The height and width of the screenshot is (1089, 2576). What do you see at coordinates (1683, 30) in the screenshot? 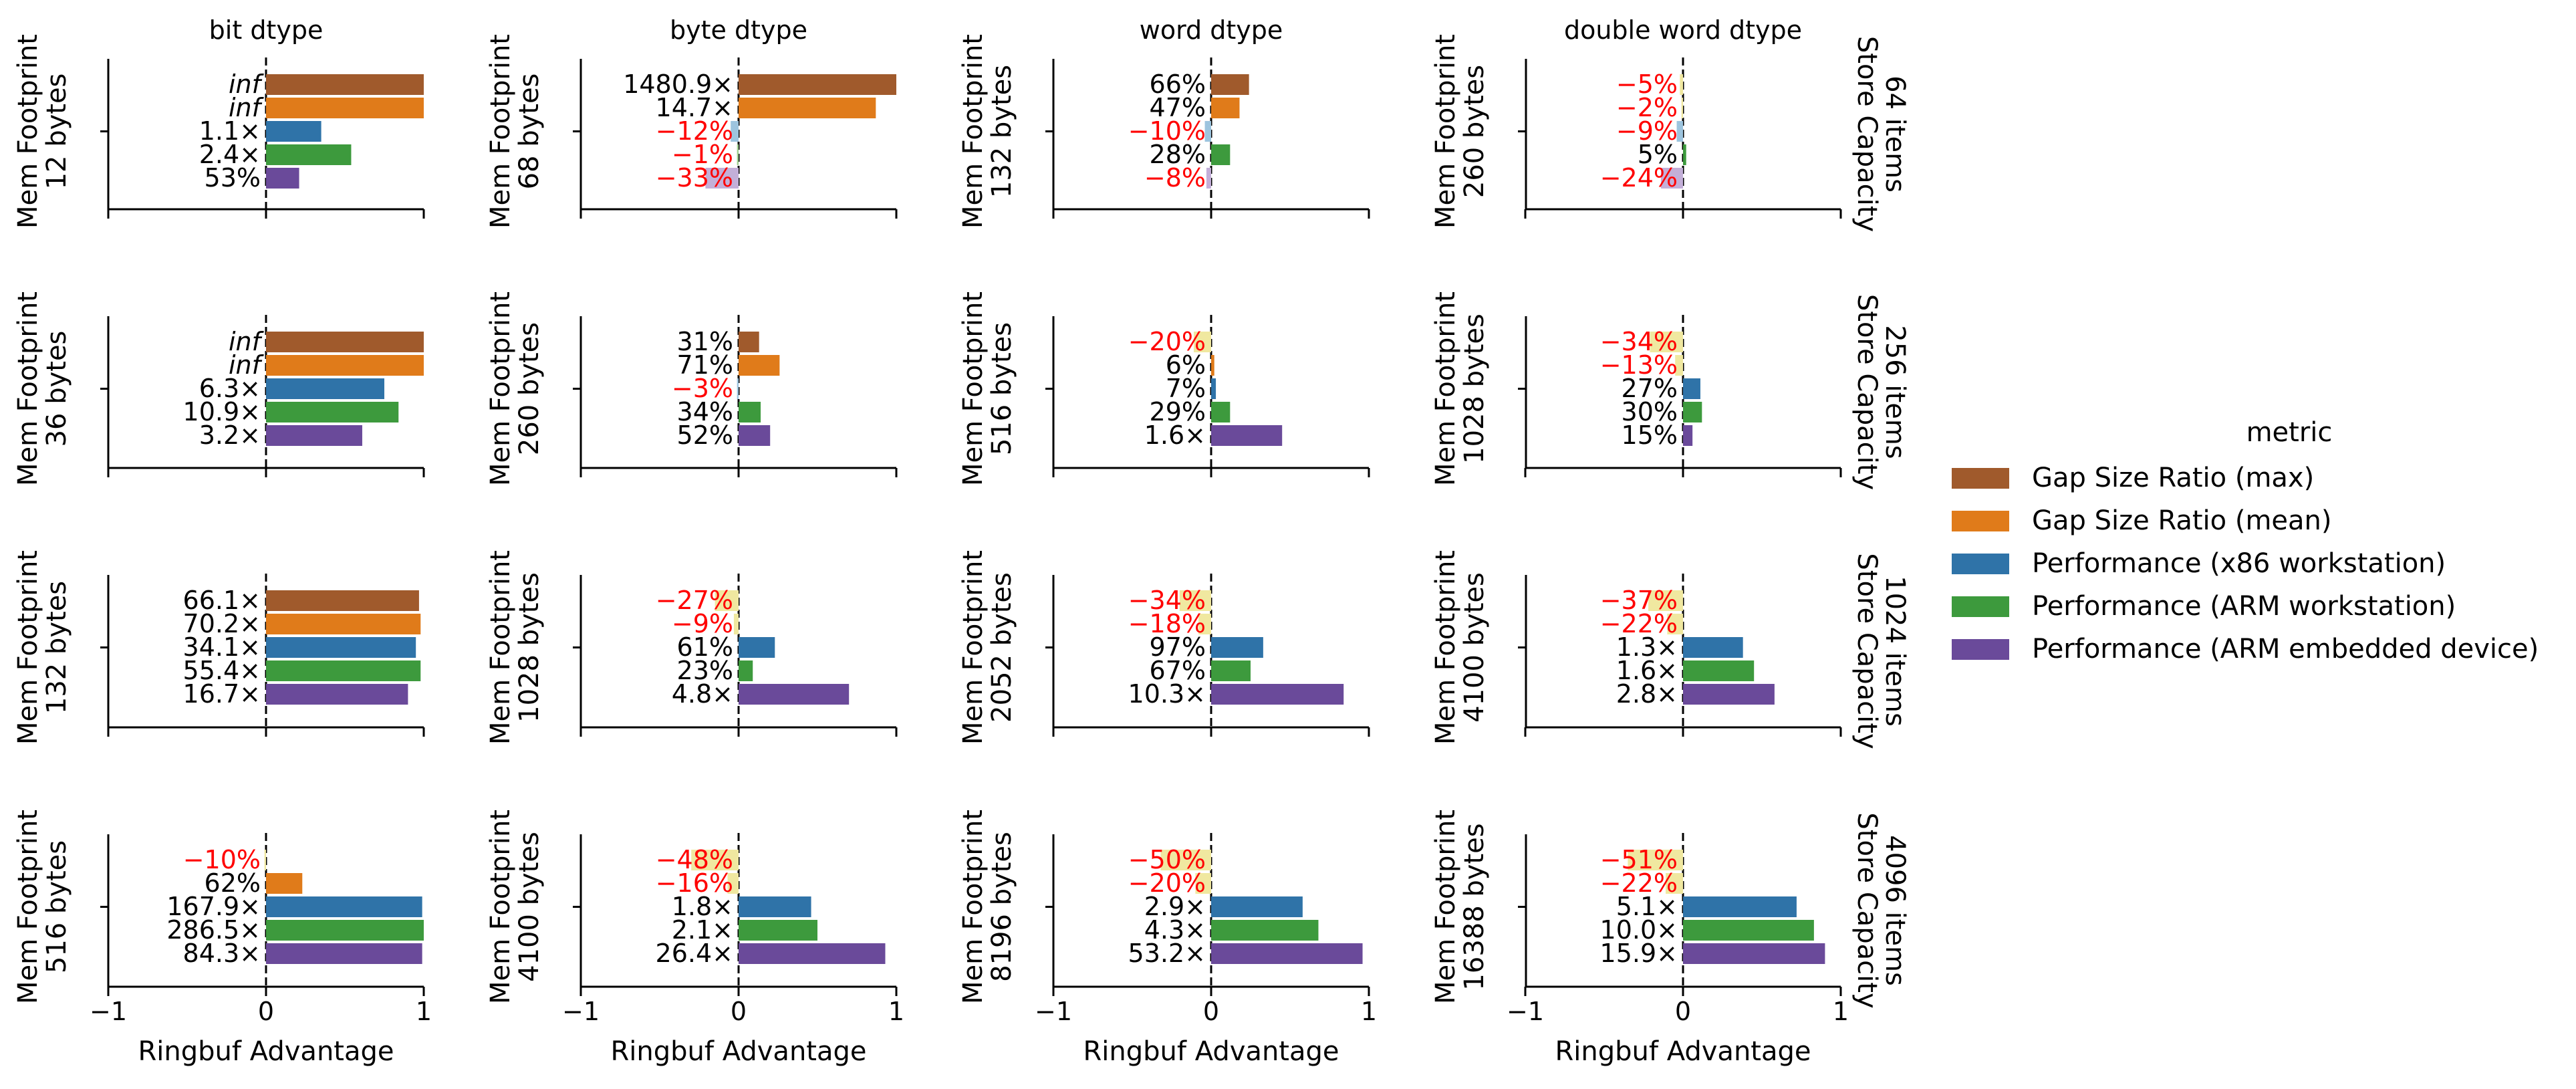
I see `column-title: double word dtype` at bounding box center [1683, 30].